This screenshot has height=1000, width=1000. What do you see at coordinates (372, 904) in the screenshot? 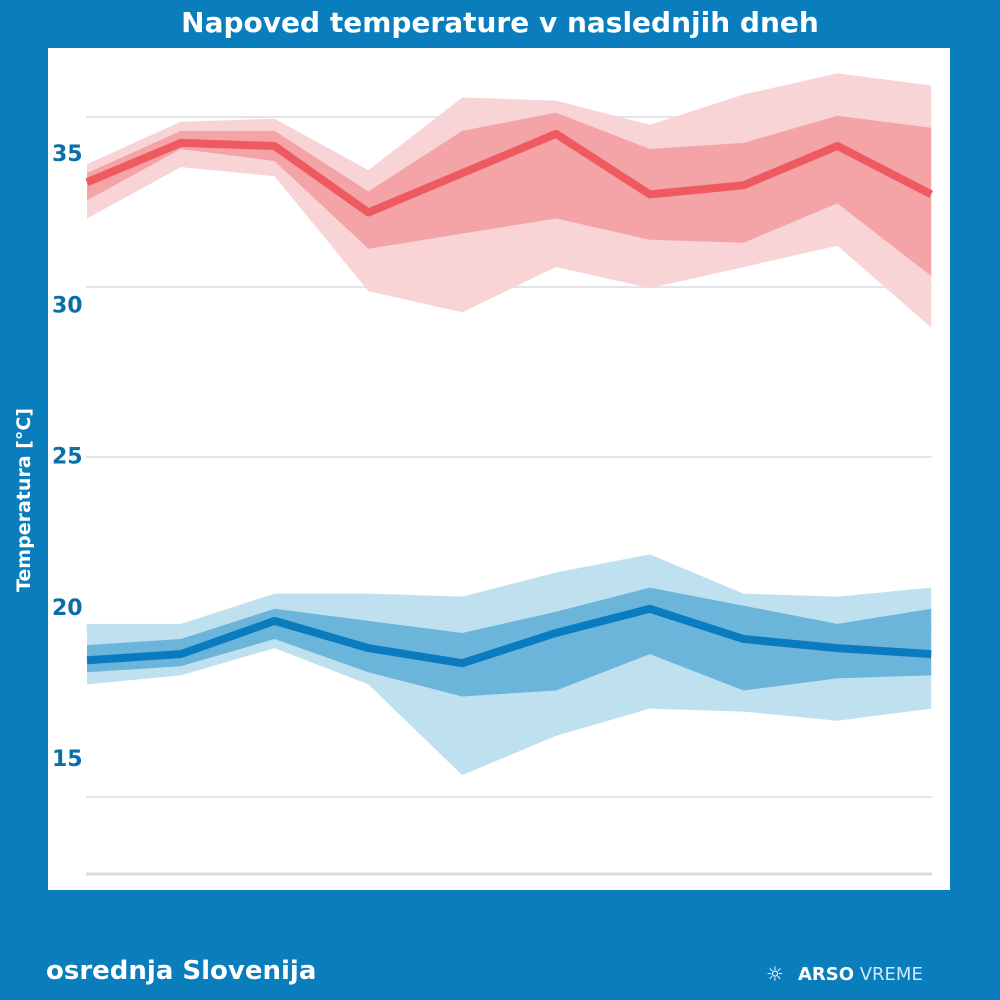
I see `x-tick-day: PET` at bounding box center [372, 904].